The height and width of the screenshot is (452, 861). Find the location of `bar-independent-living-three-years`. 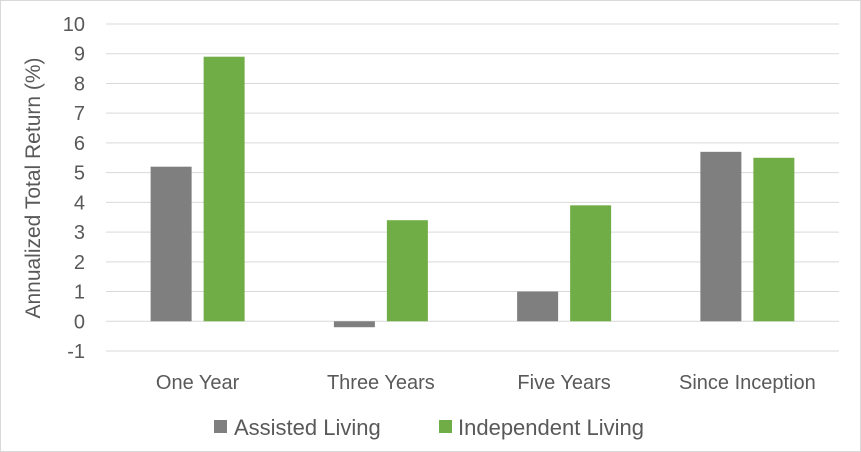

bar-independent-living-three-years is located at coordinates (407, 271).